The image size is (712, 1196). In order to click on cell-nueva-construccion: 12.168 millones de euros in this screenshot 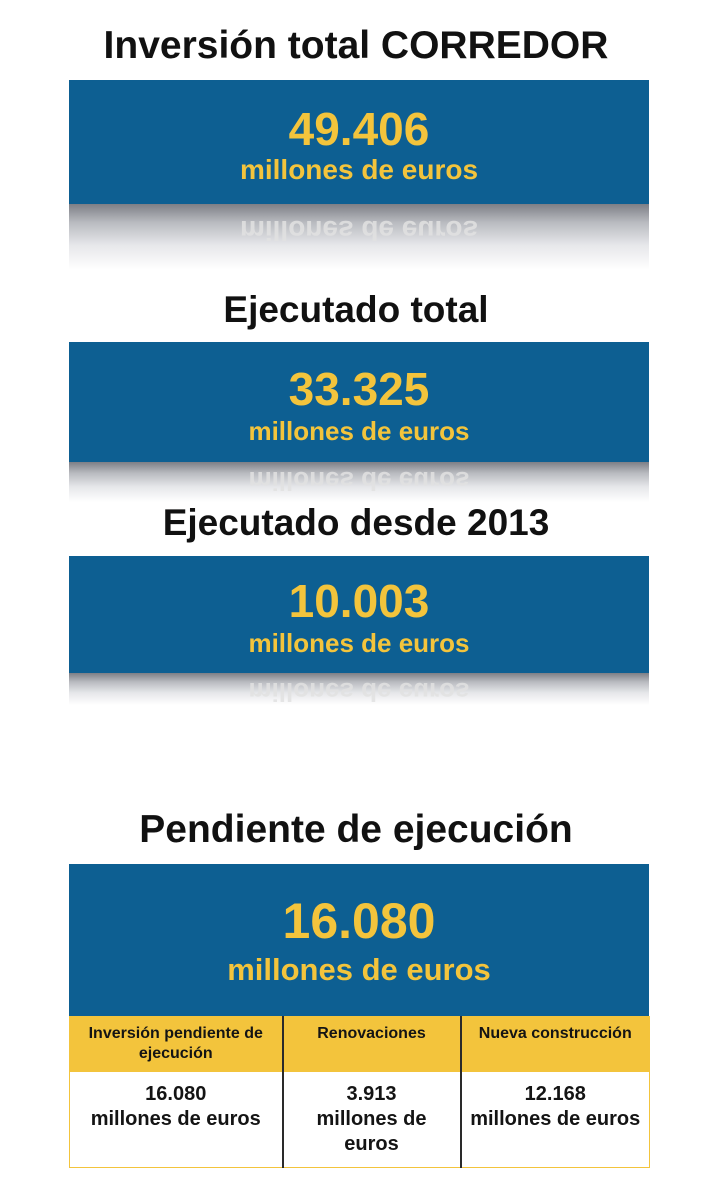, I will do `click(554, 1120)`.